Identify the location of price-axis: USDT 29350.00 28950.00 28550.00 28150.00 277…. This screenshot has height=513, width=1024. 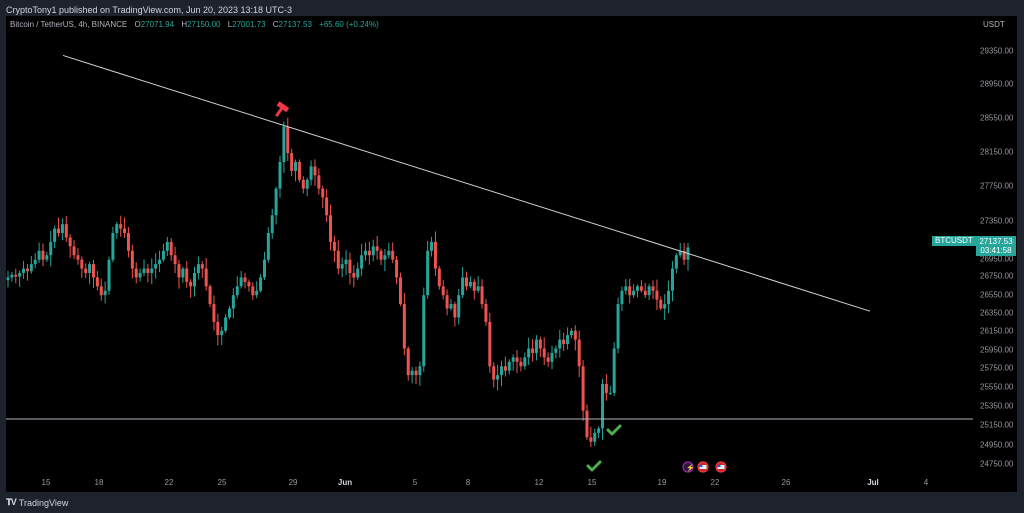
(995, 254).